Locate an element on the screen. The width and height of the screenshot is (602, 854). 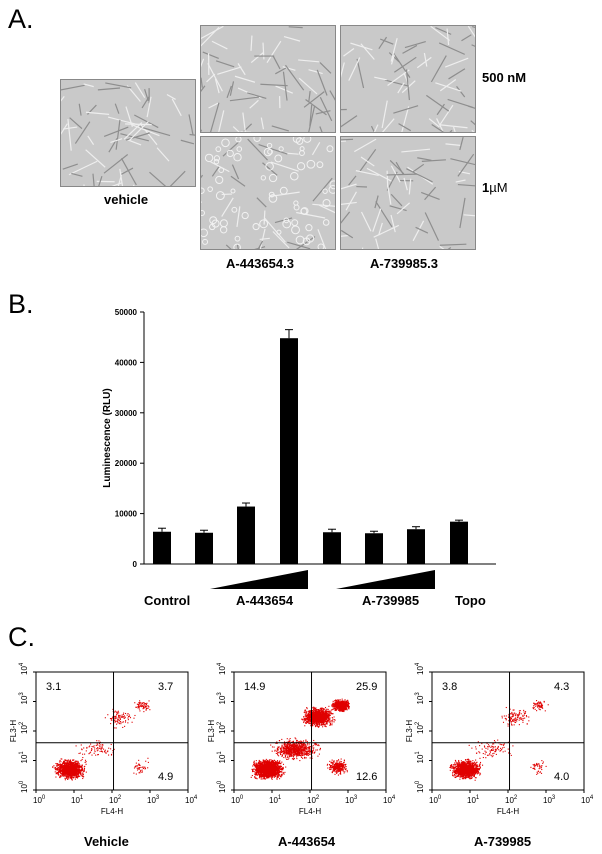
micrograph-vehicle is located at coordinates (128, 133).